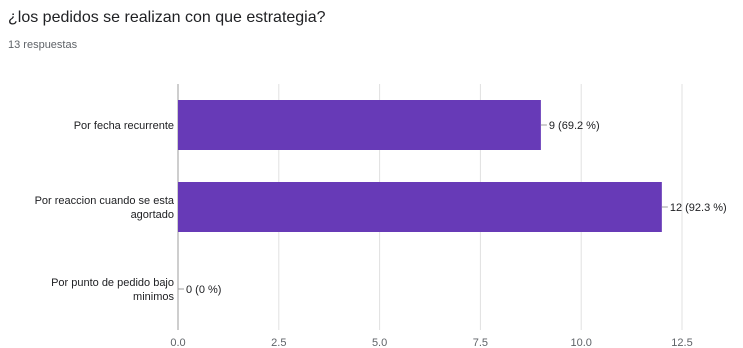 This screenshot has height=348, width=743. I want to click on data-label: 12 (92.3 %), so click(698, 208).